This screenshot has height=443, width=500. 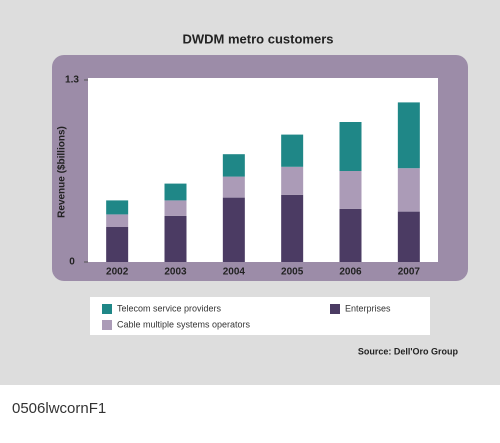 What do you see at coordinates (117, 272) in the screenshot?
I see `x-tick-label: 2002` at bounding box center [117, 272].